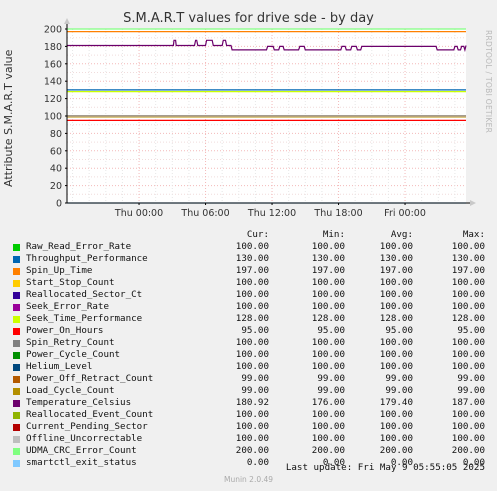 This screenshot has height=491, width=497. What do you see at coordinates (87, 258) in the screenshot?
I see `legend-series-name: Throughput_Performance` at bounding box center [87, 258].